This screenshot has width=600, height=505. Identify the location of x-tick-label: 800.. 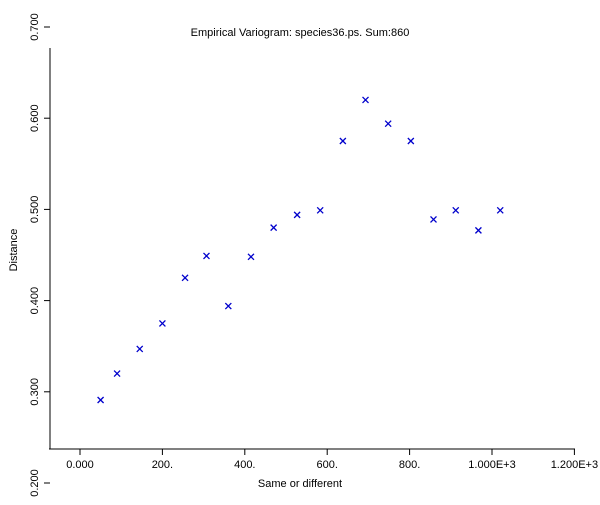
(409, 465).